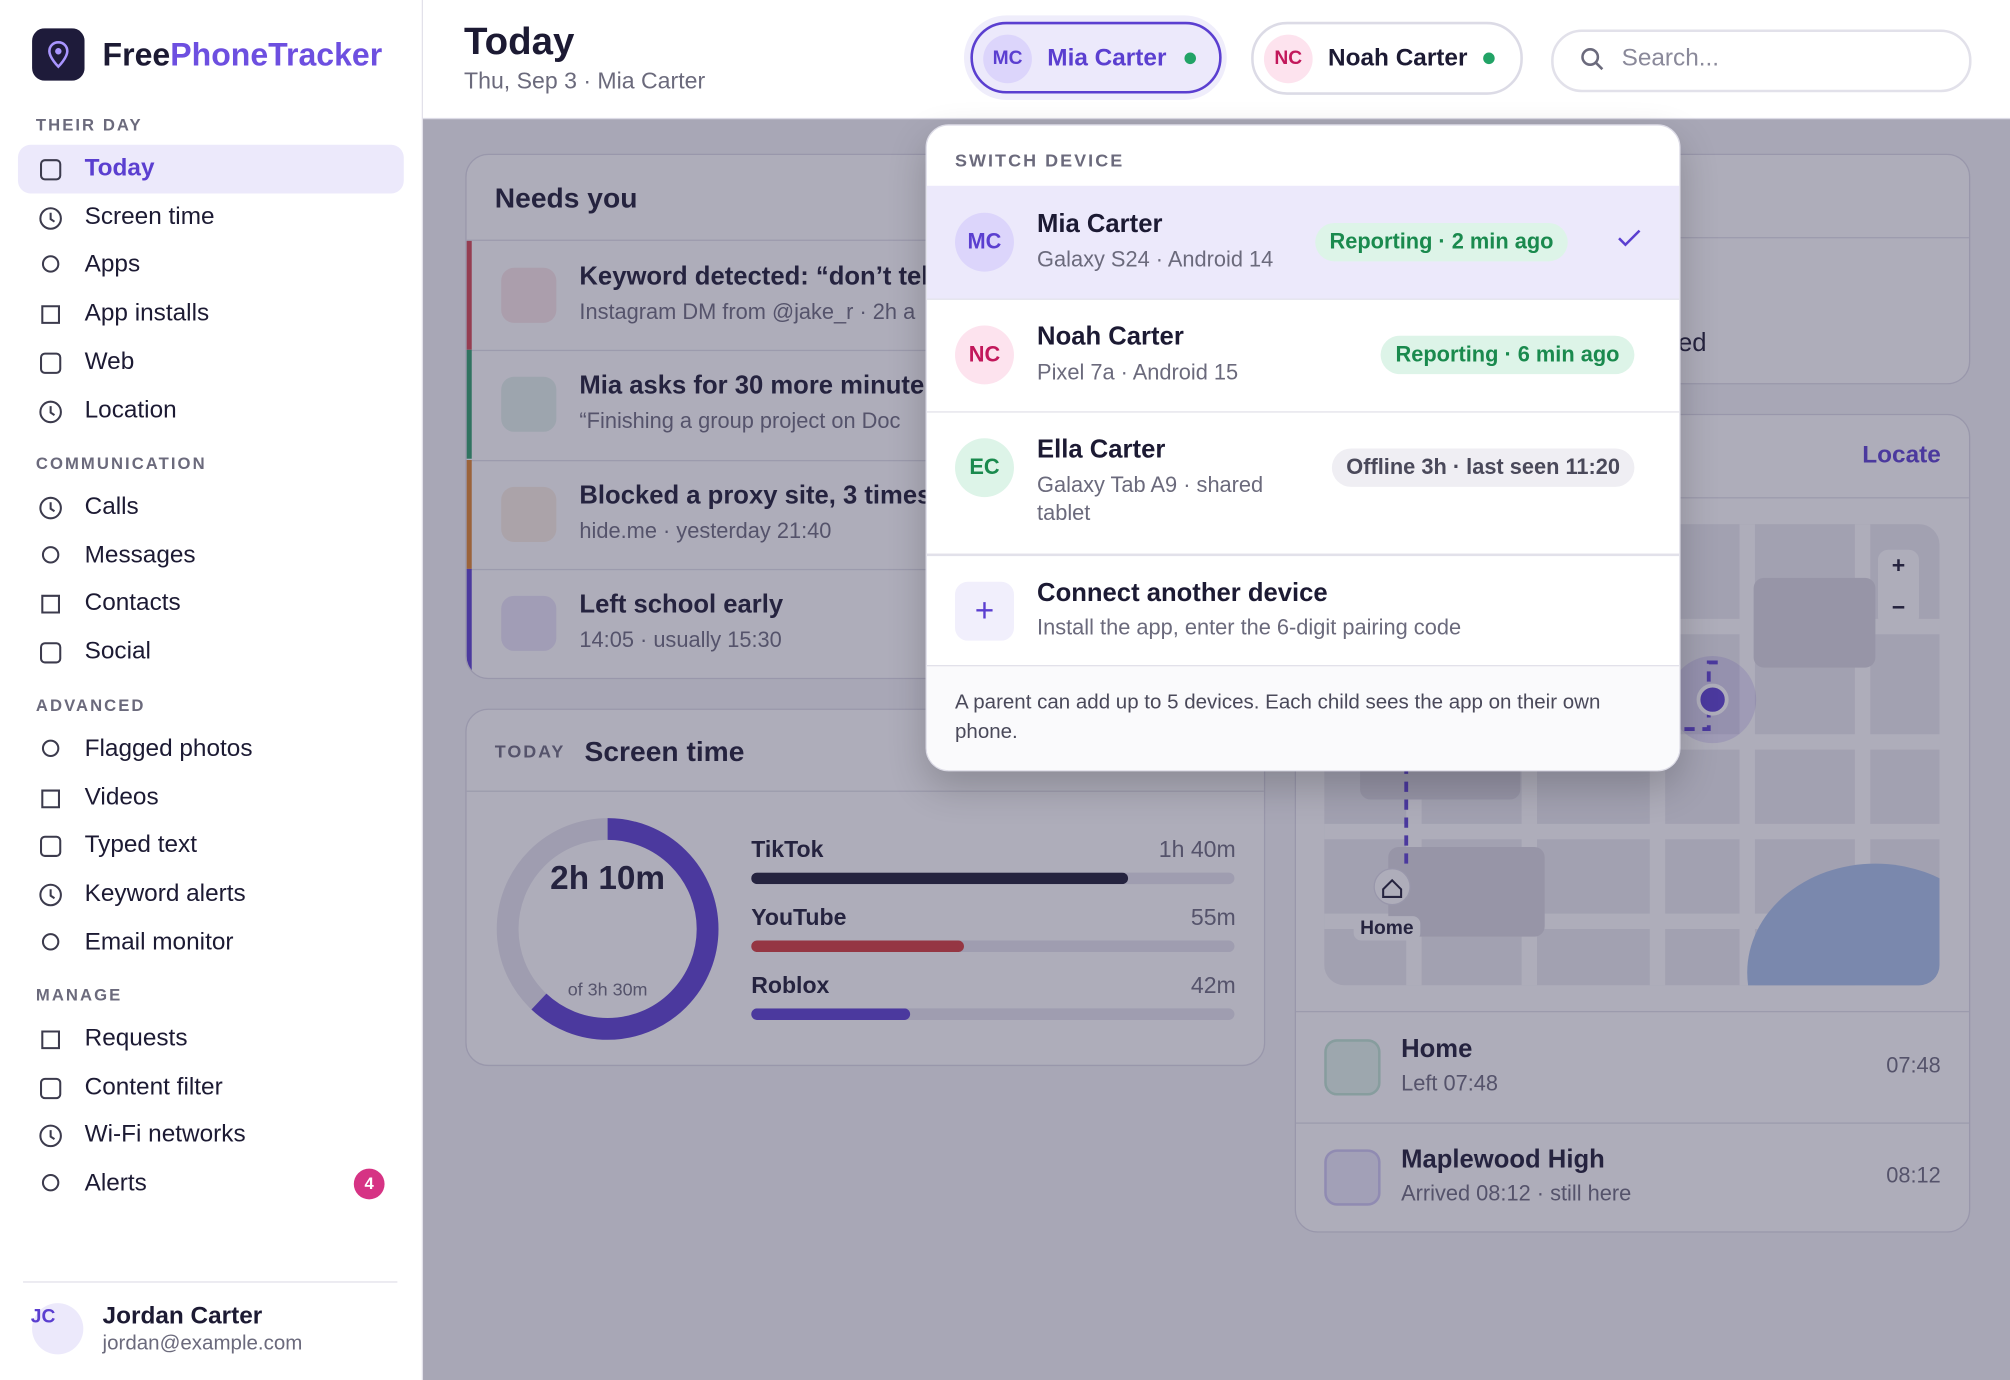  I want to click on card-title: Screen time, so click(664, 751).